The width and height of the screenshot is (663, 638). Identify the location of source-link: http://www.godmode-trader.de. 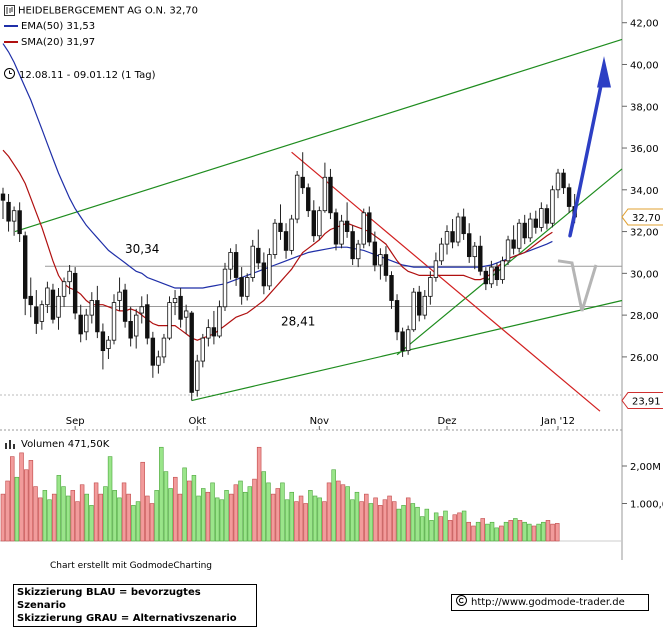
(550, 602).